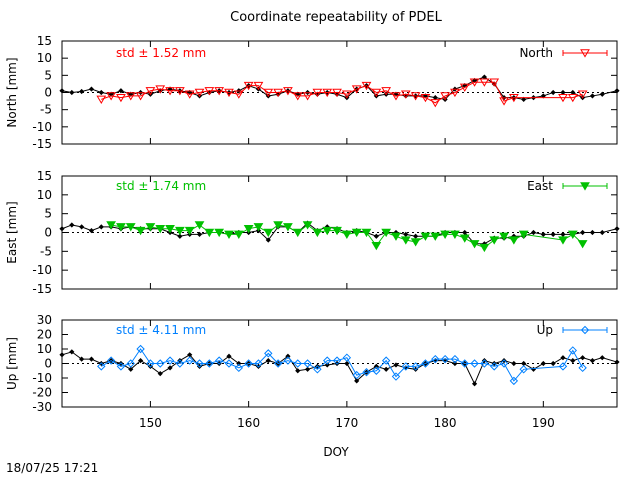 This screenshot has height=480, width=640. What do you see at coordinates (42, 407) in the screenshot?
I see `up-ytick-label: -30` at bounding box center [42, 407].